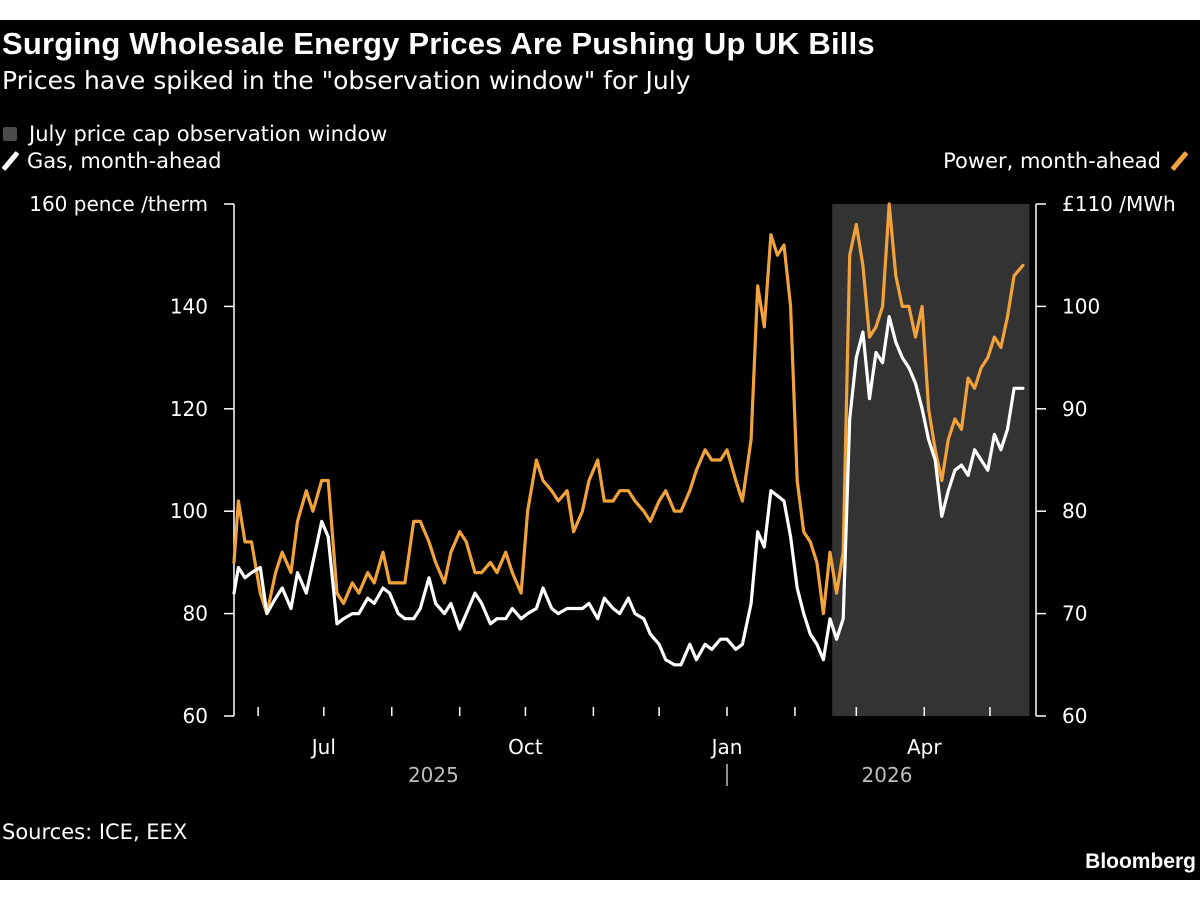 Image resolution: width=1200 pixels, height=900 pixels. What do you see at coordinates (1074, 511) in the screenshot?
I see `right-axis-tick-label: 80` at bounding box center [1074, 511].